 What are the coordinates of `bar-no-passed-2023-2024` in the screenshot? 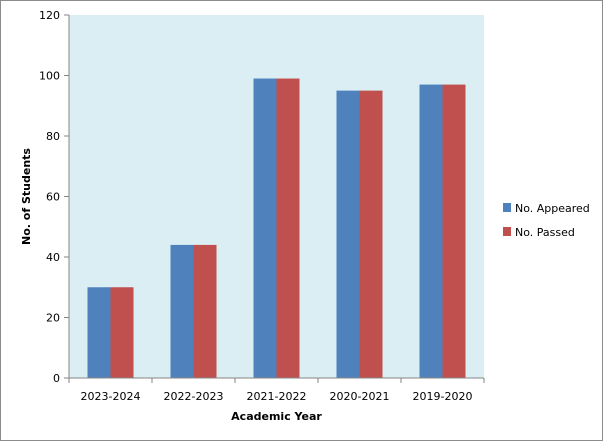 It's located at (122, 332).